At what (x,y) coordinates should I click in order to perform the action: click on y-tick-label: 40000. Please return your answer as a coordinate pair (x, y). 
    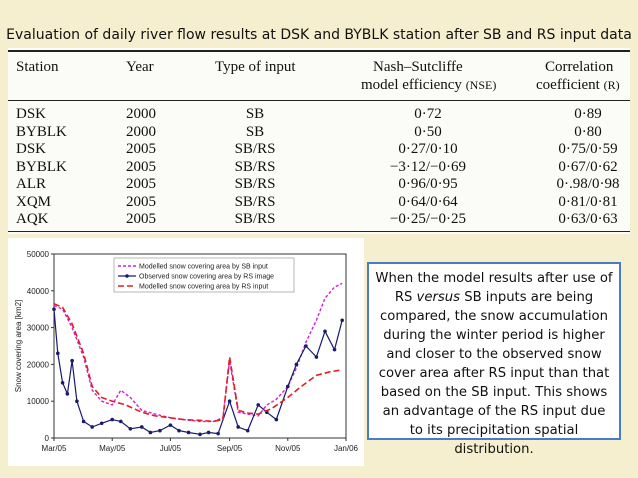
    Looking at the image, I should click on (38, 291).